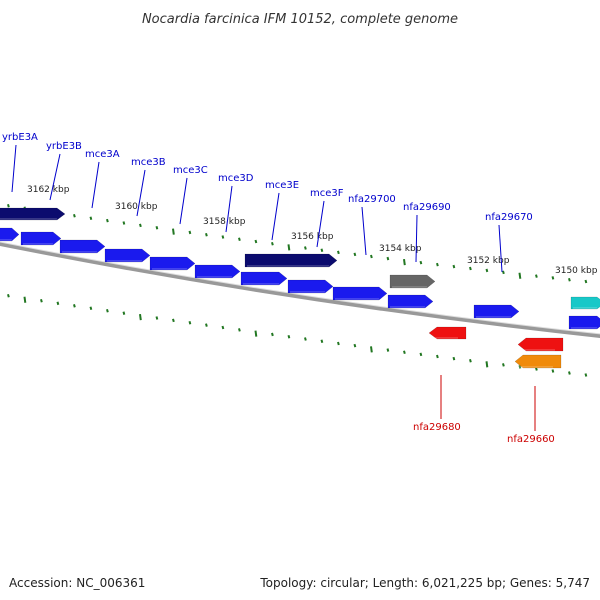  I want to click on tick-label: 3150 kbp, so click(576, 271).